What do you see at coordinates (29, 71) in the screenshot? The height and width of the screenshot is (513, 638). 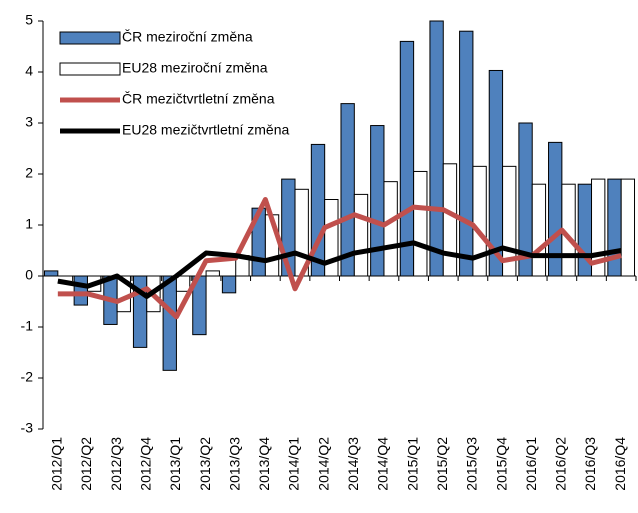 I see `y-tick-label: 4` at bounding box center [29, 71].